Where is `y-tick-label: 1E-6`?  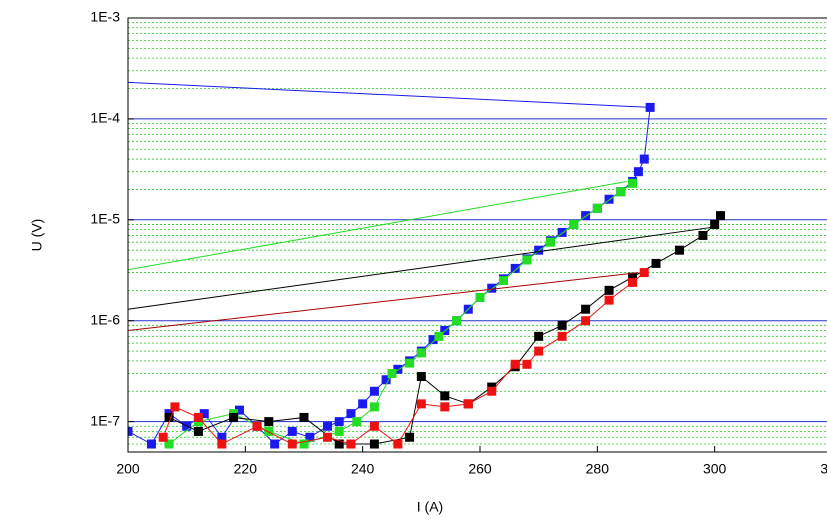
y-tick-label: 1E-6 is located at coordinates (105, 319).